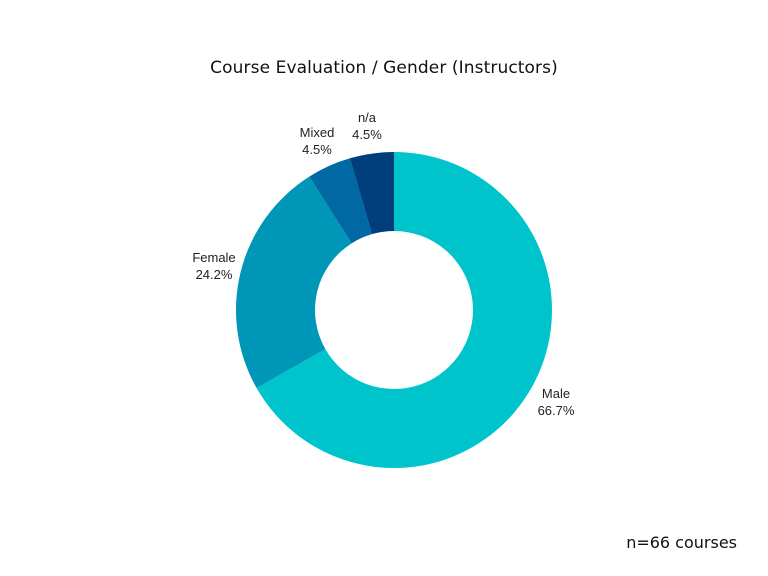  I want to click on slice-female, so click(294, 282).